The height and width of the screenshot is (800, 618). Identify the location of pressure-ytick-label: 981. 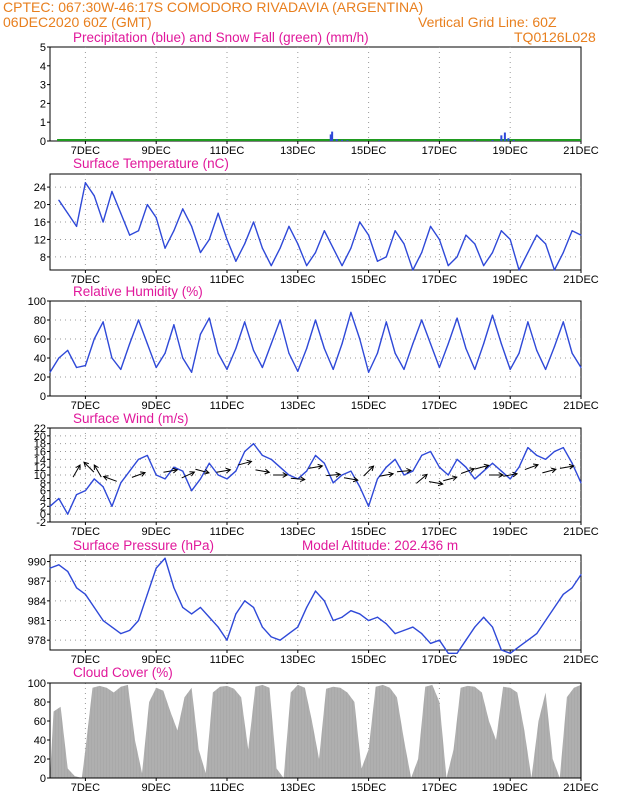
(37, 622).